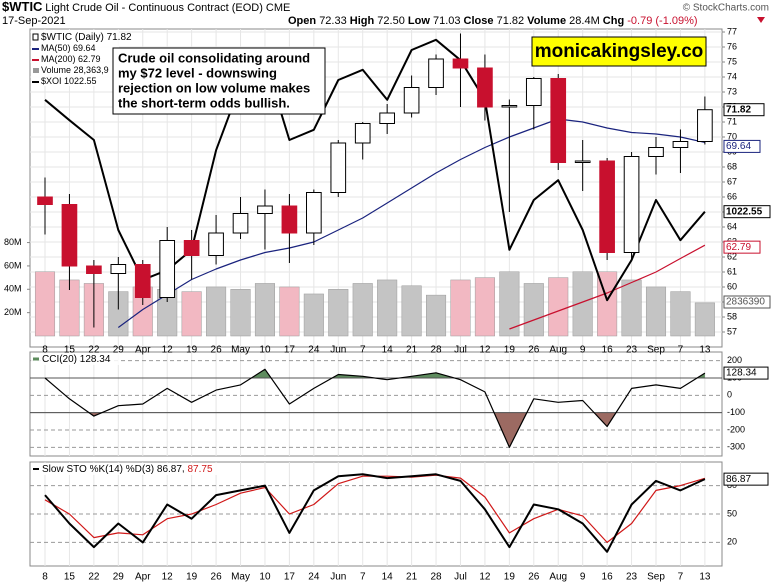  I want to click on y-tick-label: 58, so click(732, 316).